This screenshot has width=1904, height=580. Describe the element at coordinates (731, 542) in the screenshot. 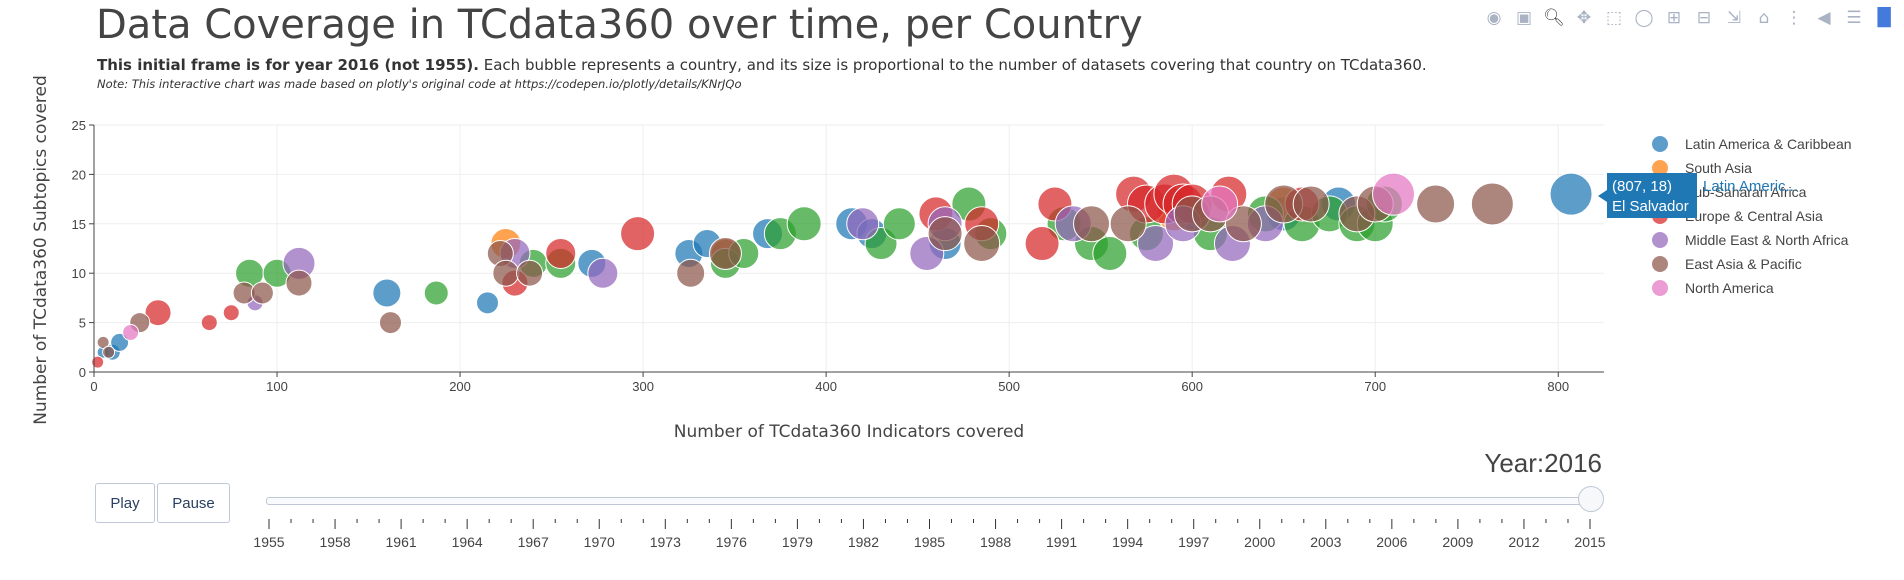

I see `slider-tick-label: 1976` at that location.